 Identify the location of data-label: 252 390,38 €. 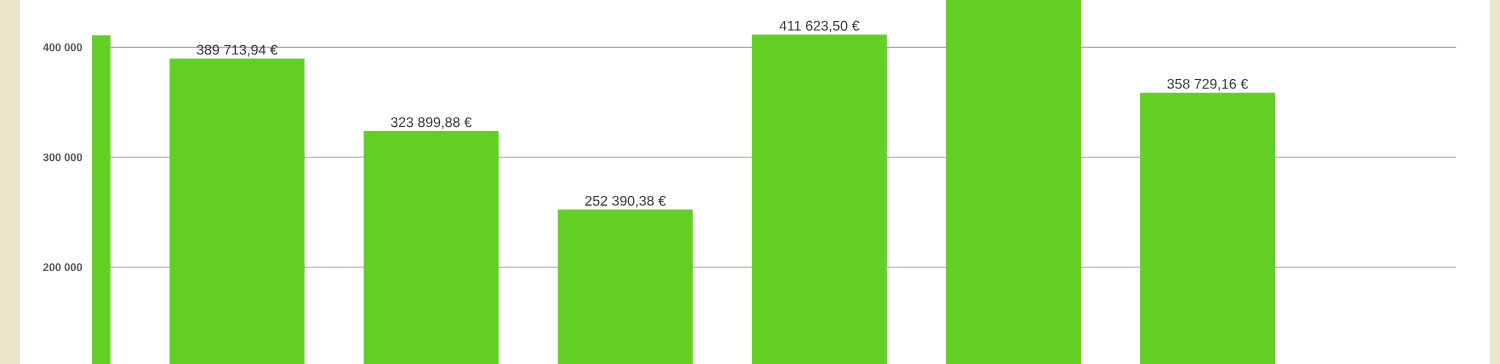
(625, 201).